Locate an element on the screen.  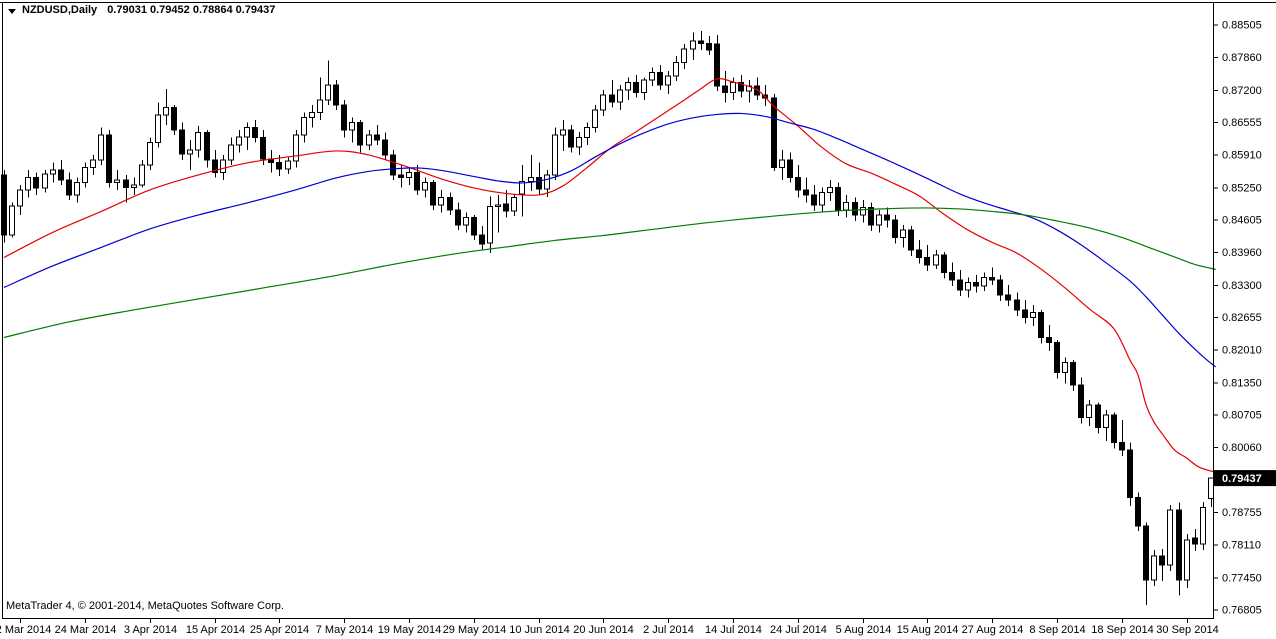
price-axis-label: 0.83300 is located at coordinates (1242, 286).